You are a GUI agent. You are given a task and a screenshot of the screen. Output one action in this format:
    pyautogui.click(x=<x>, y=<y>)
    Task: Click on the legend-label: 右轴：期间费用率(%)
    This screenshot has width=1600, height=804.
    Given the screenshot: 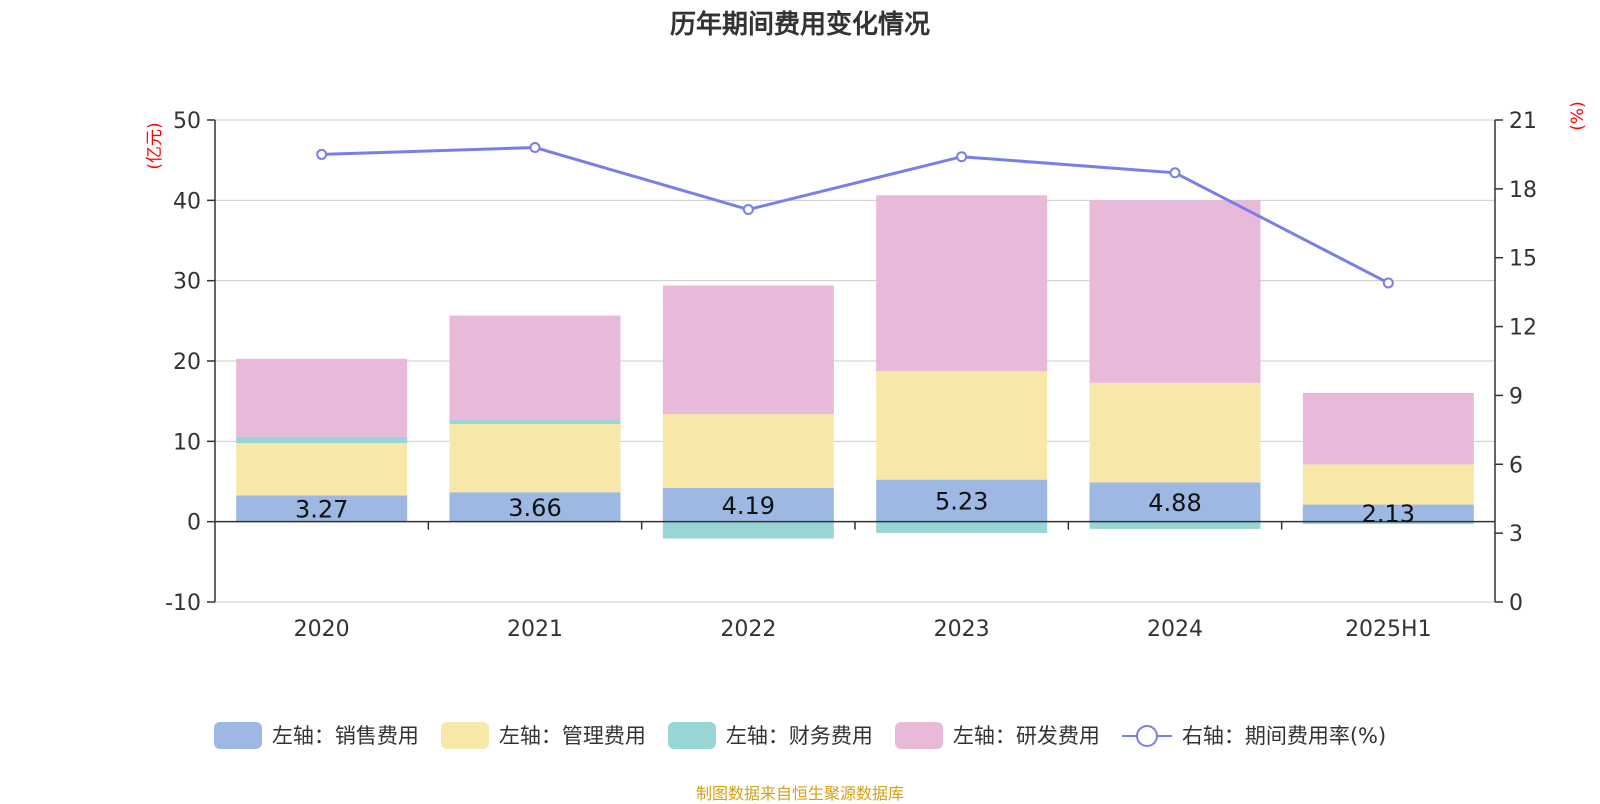 What is the action you would take?
    pyautogui.click(x=1284, y=736)
    